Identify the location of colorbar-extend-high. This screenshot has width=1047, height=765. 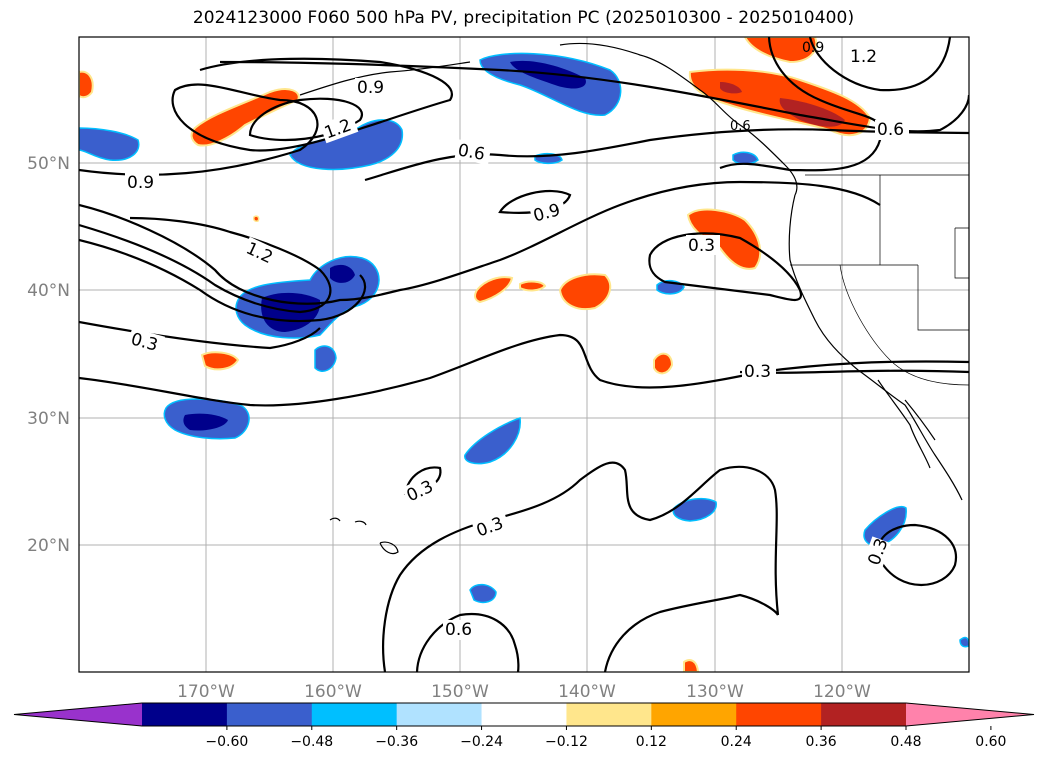
(970, 714).